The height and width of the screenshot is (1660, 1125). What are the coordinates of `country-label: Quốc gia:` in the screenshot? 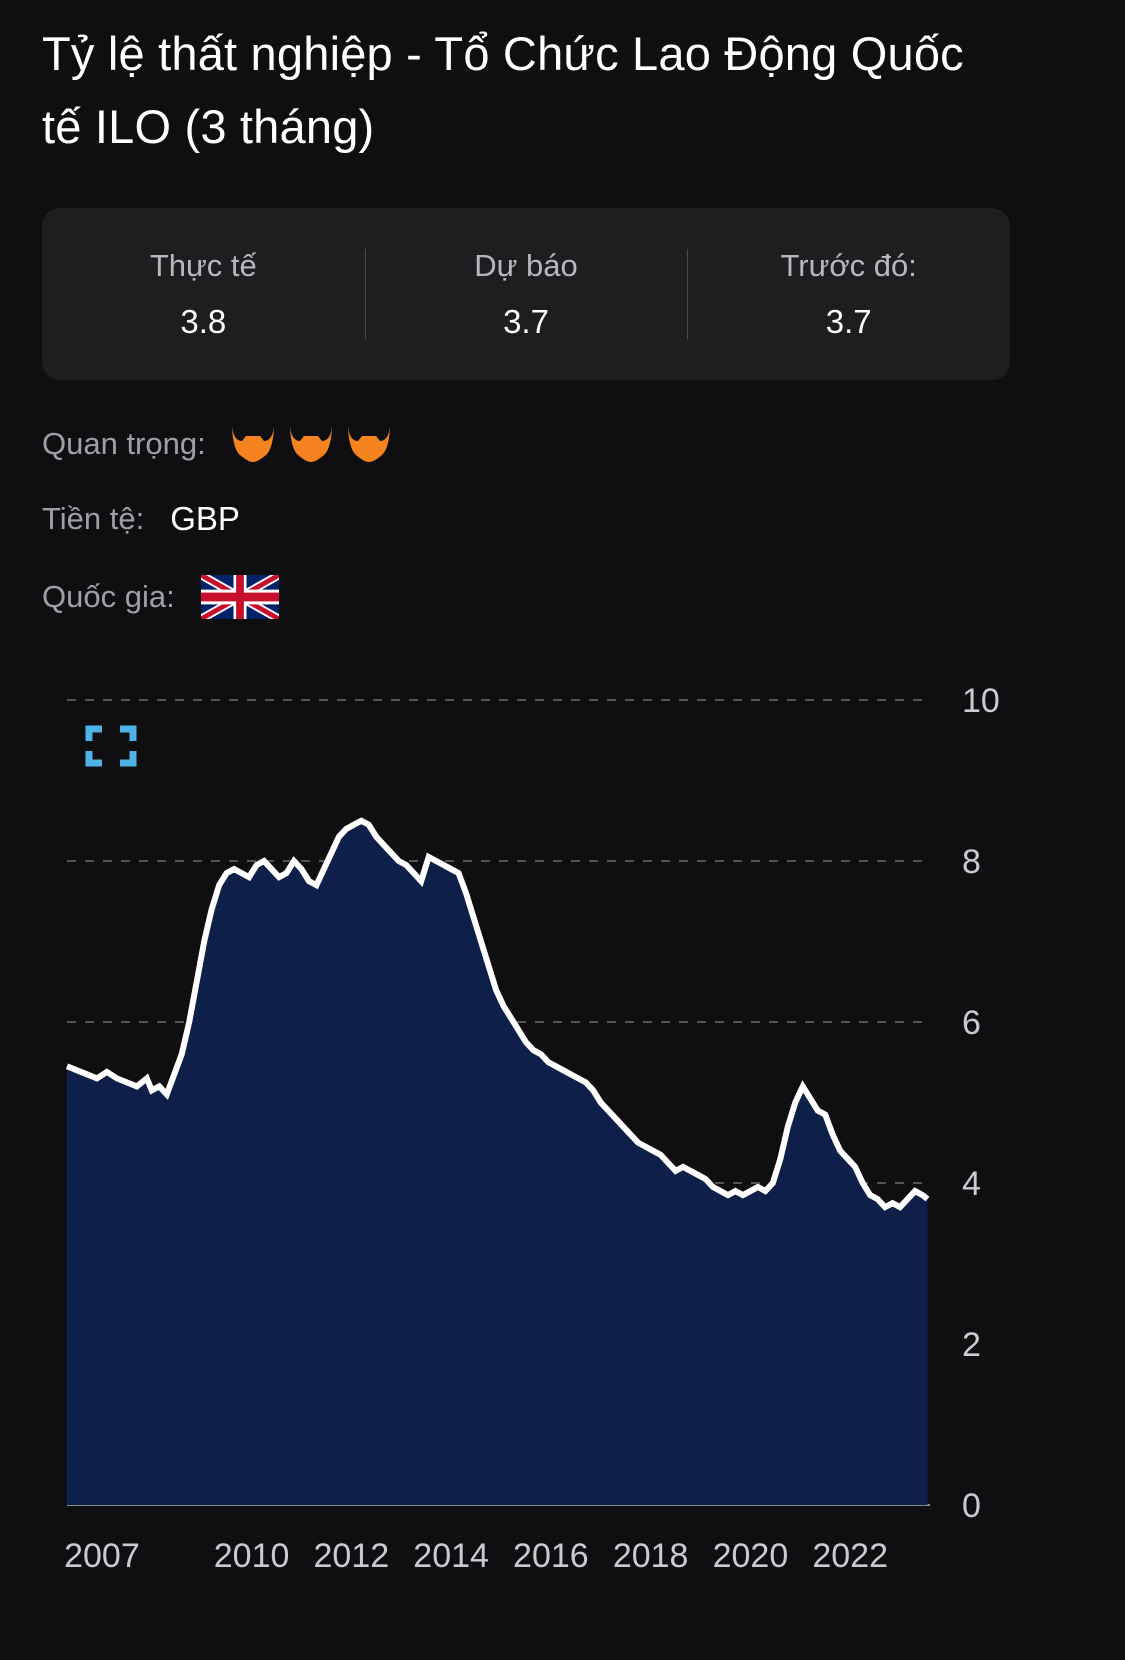 It's located at (108, 596).